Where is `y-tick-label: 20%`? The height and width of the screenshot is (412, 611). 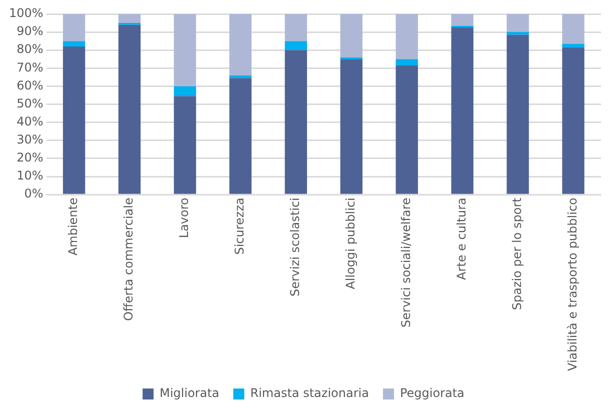 y-tick-label: 20% is located at coordinates (30, 157).